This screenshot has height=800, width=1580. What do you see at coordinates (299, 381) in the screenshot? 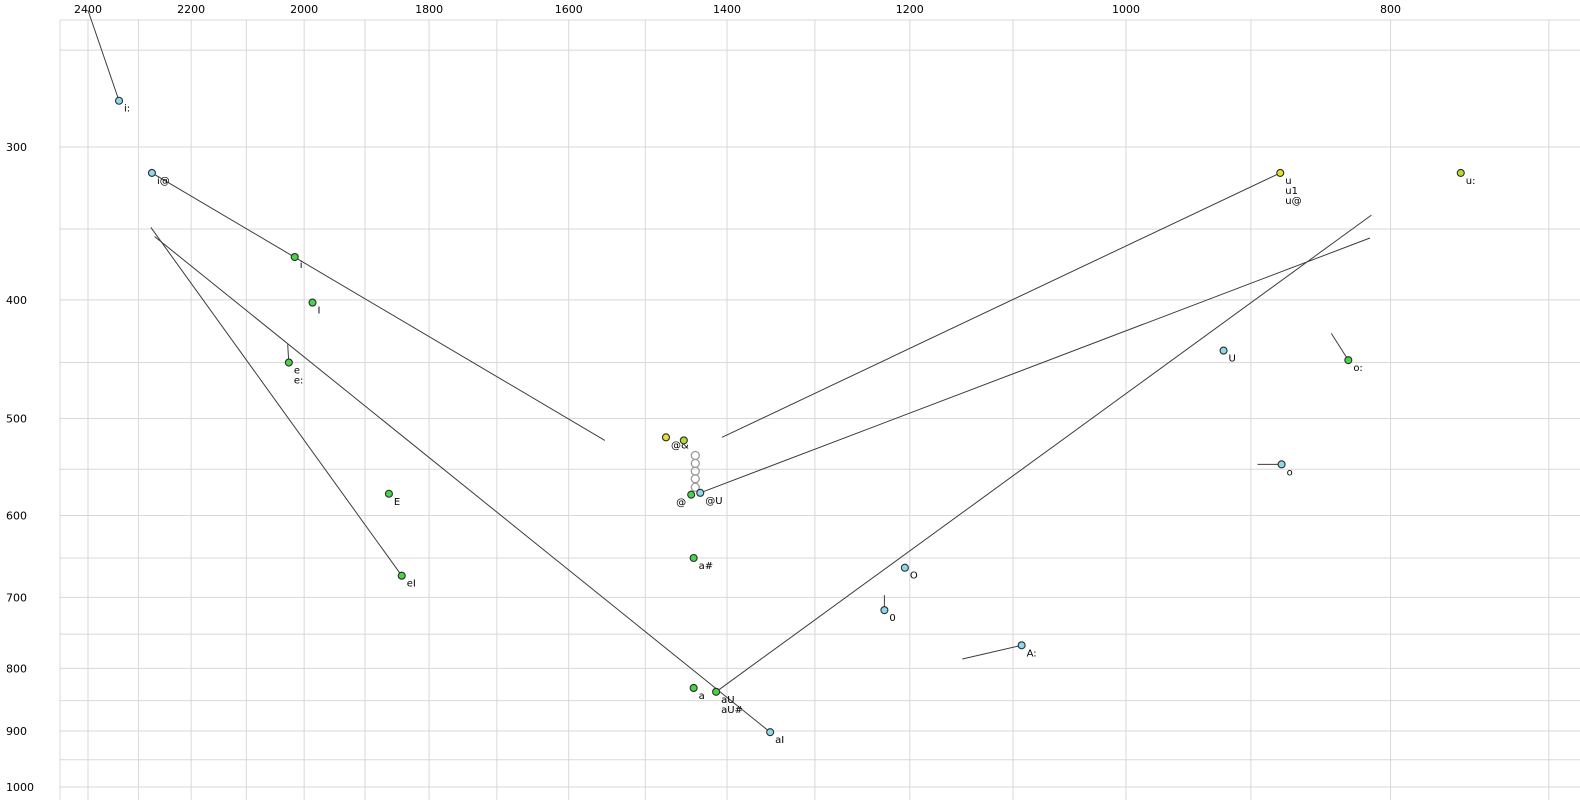
I see `vowel-label: e:` at bounding box center [299, 381].